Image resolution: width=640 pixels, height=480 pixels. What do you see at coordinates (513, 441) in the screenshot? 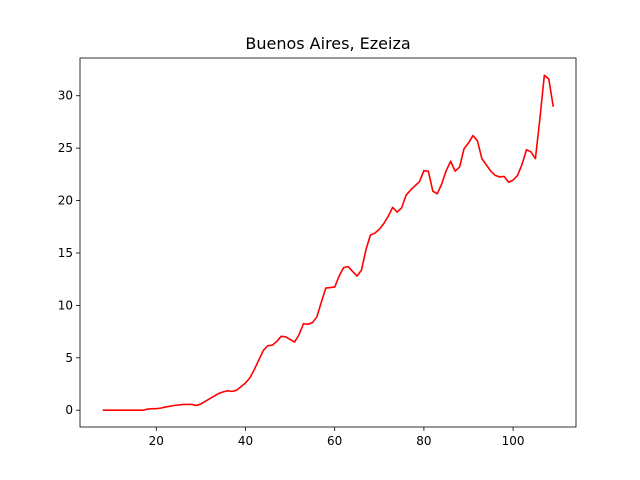
I see `x-tick-label: 100` at bounding box center [513, 441].